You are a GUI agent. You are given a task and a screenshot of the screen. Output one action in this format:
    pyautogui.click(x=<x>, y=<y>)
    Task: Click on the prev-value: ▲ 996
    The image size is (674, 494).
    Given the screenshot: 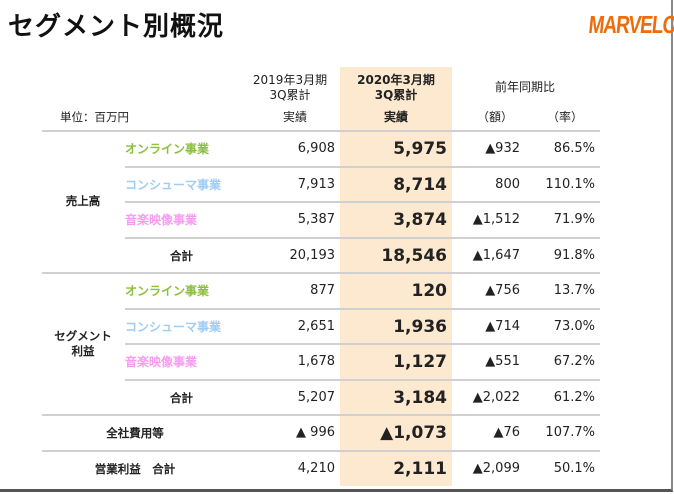 What is the action you would take?
    pyautogui.click(x=315, y=432)
    